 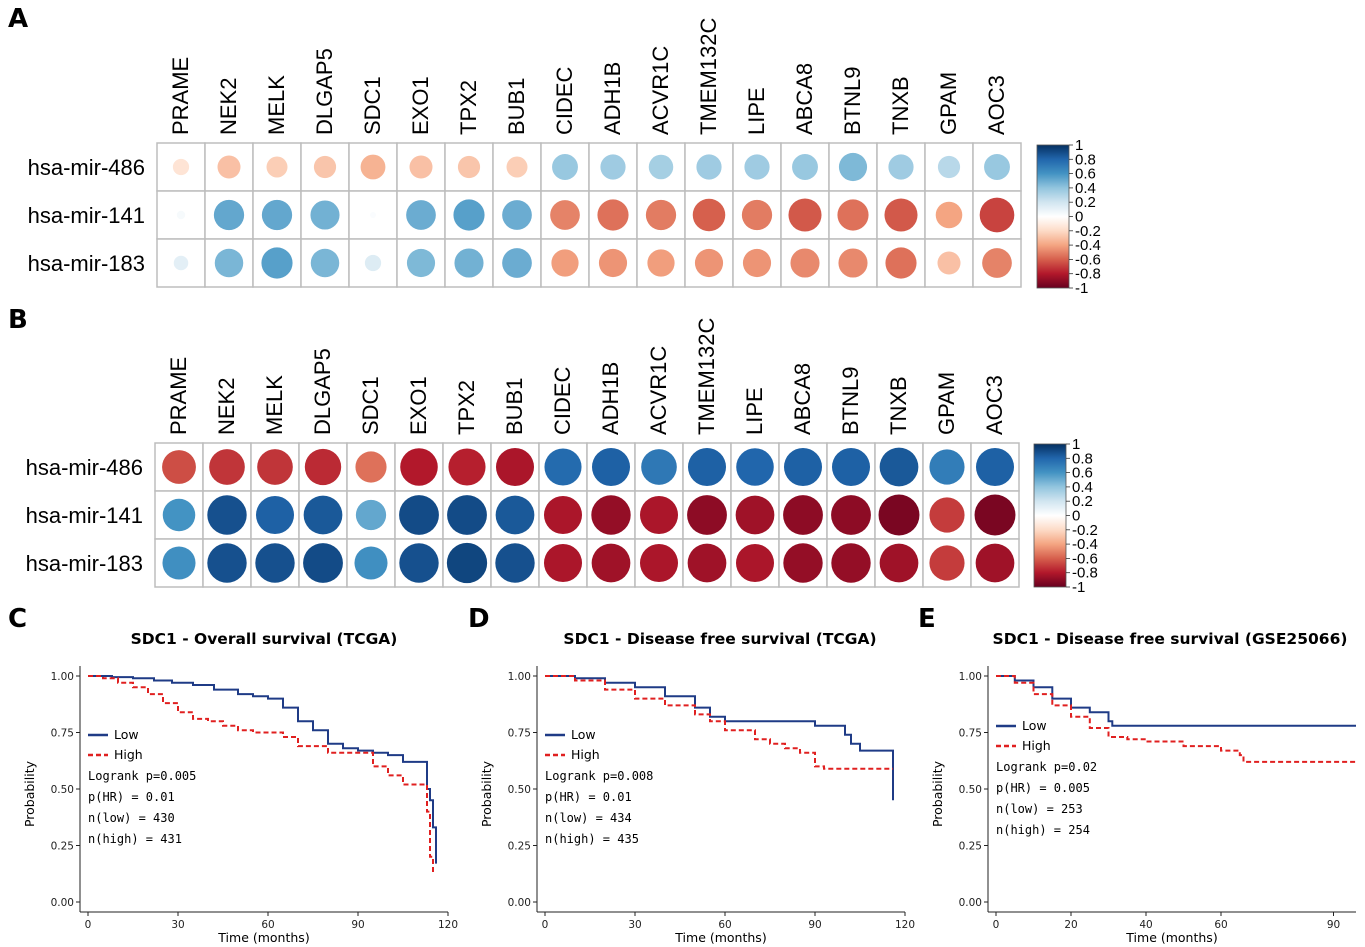 I want to click on row-label: hsa-mir-141, so click(x=84, y=515).